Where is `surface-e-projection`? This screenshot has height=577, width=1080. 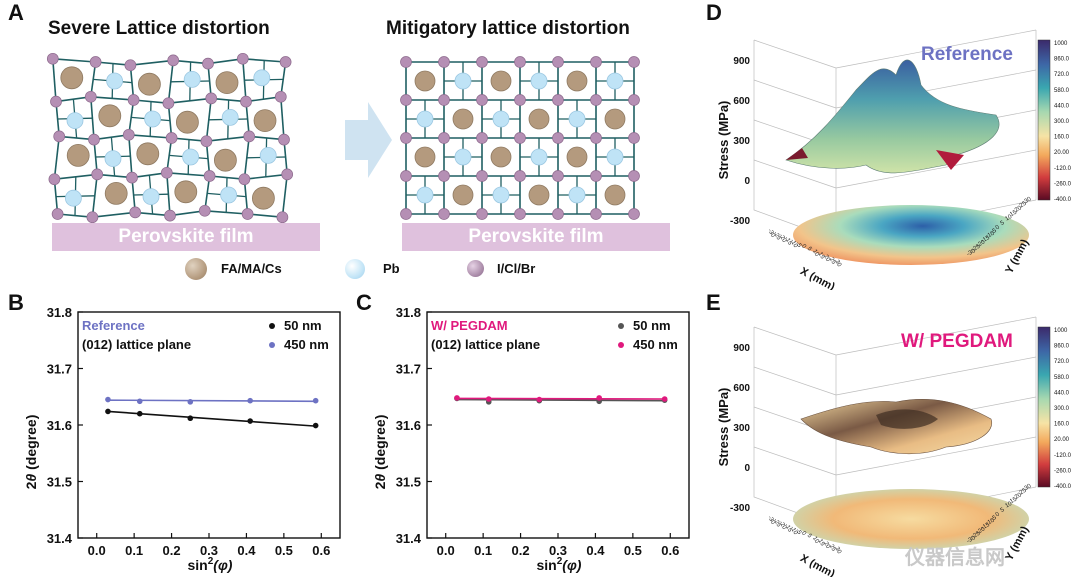 surface-e-projection is located at coordinates (911, 519).